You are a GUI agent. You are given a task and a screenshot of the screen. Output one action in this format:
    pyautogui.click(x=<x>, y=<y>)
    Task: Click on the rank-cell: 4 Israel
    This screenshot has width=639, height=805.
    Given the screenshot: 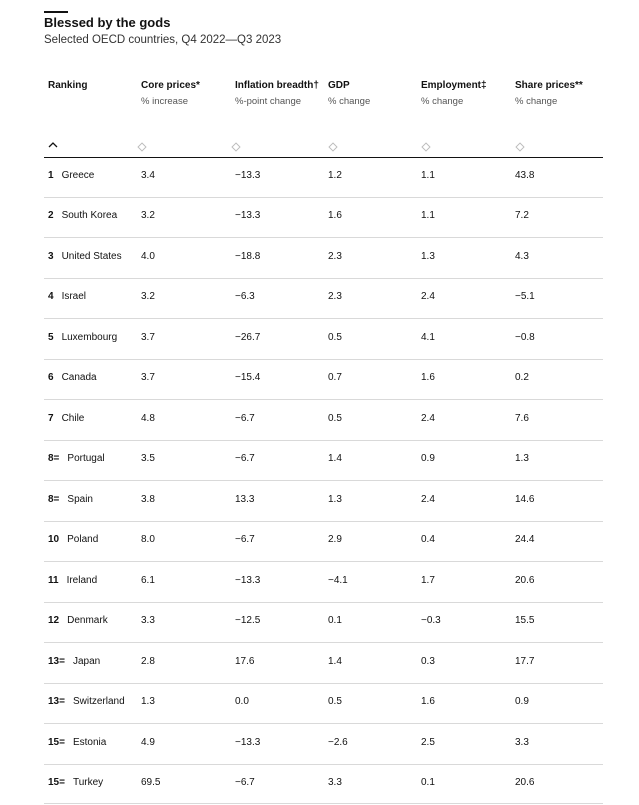 What is the action you would take?
    pyautogui.click(x=67, y=297)
    